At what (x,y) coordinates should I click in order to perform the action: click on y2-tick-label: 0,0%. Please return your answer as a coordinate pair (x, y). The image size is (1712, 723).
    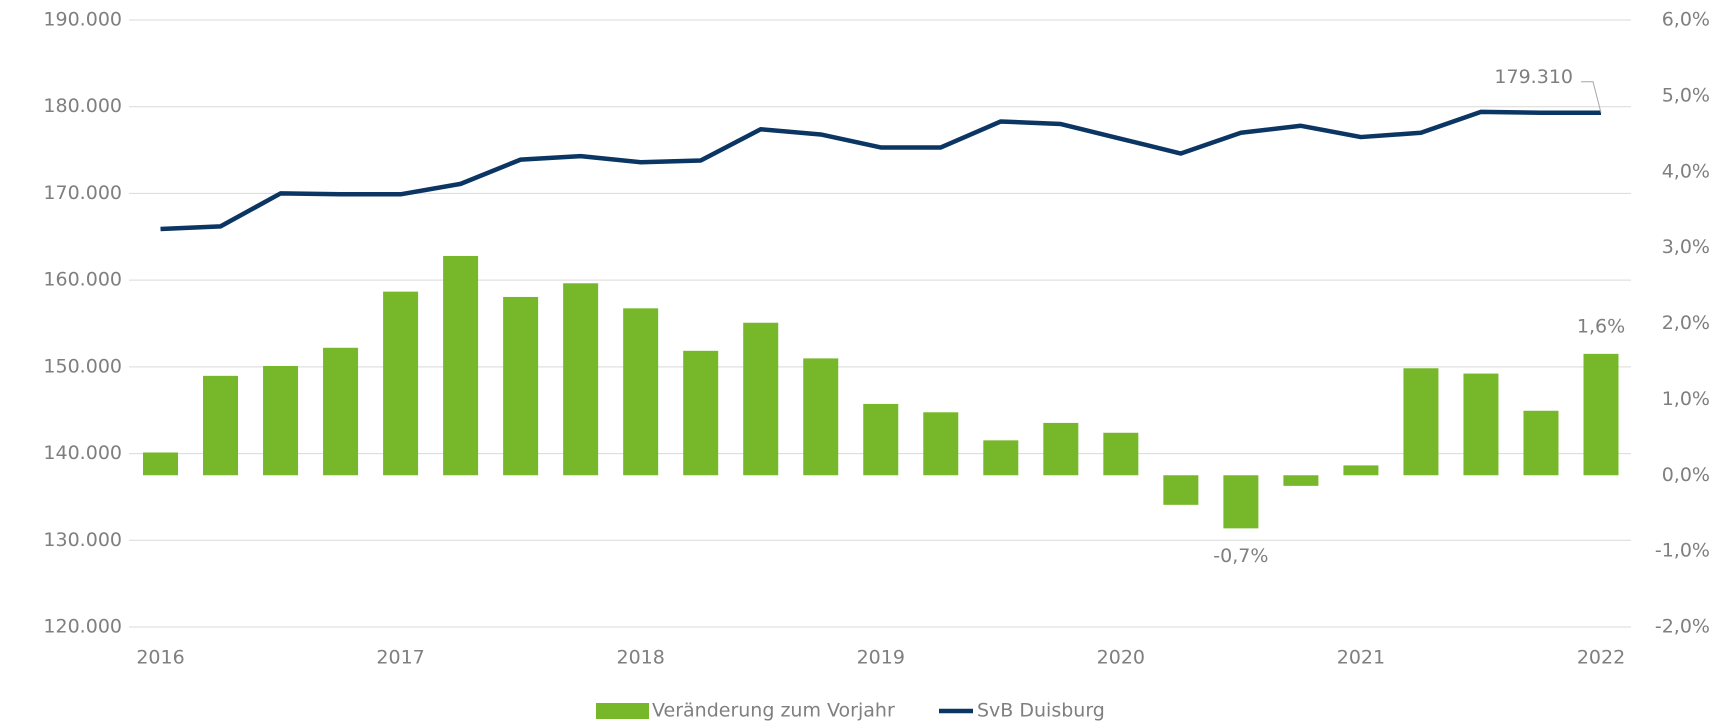
    Looking at the image, I should click on (1686, 475).